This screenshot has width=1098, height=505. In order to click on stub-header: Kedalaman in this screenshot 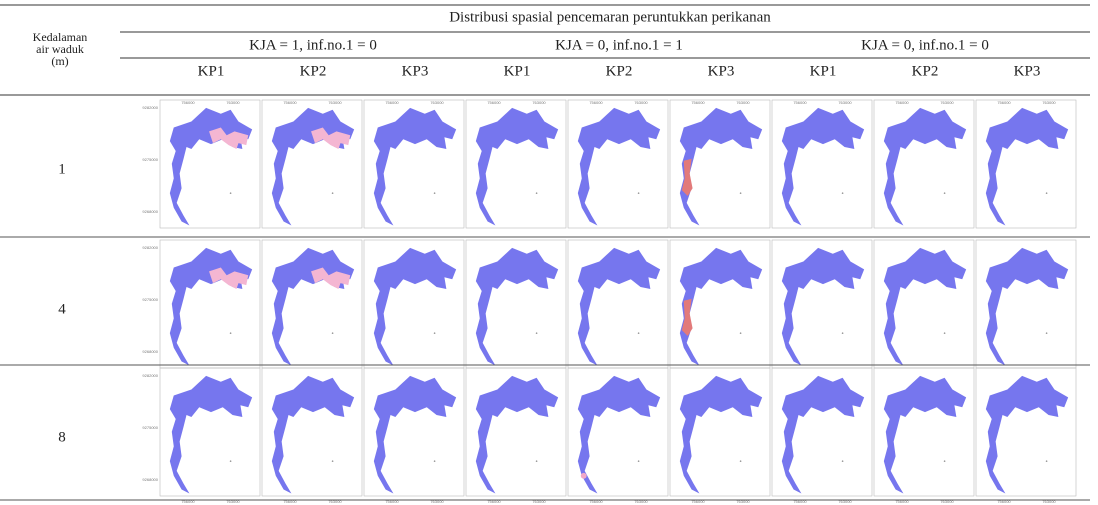, I will do `click(60, 37)`.